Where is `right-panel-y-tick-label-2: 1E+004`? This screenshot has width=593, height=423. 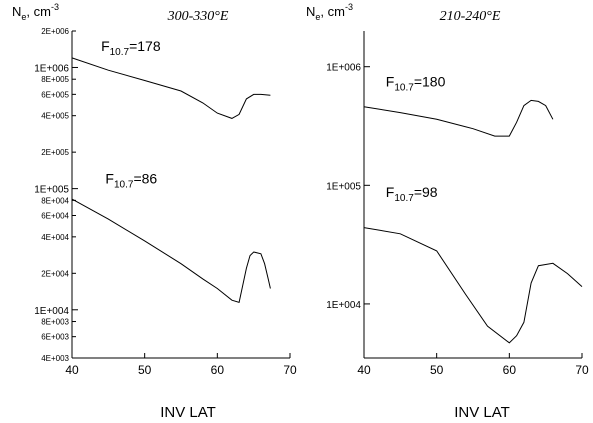 right-panel-y-tick-label-2: 1E+004 is located at coordinates (343, 305).